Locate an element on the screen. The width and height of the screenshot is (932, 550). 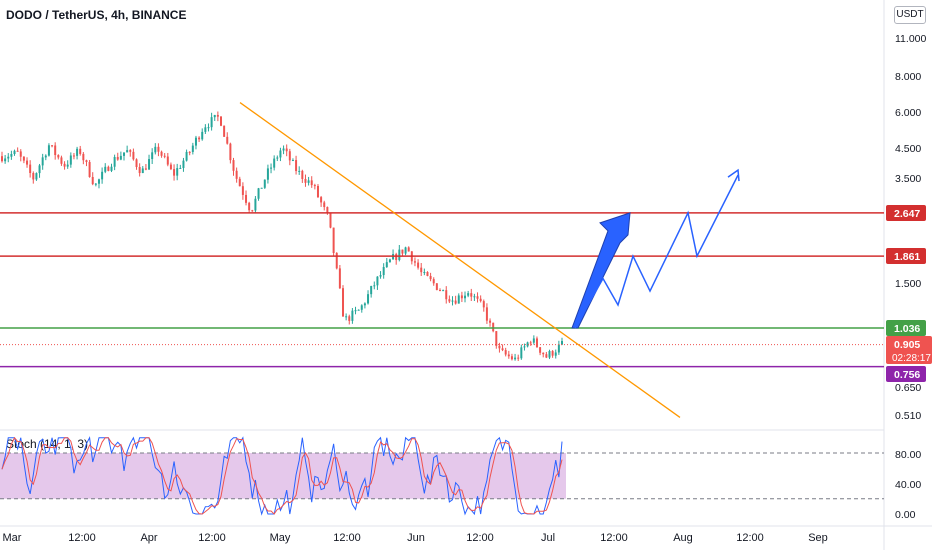
price-tick: 3.500 is located at coordinates (908, 179).